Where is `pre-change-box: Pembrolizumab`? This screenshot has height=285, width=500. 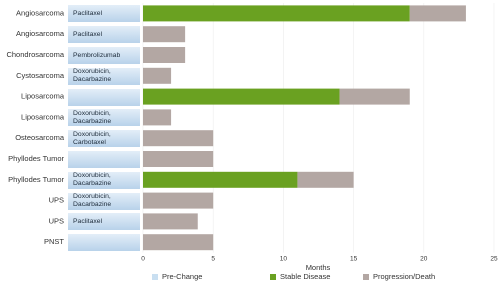
pre-change-box: Pembrolizumab is located at coordinates (104, 55).